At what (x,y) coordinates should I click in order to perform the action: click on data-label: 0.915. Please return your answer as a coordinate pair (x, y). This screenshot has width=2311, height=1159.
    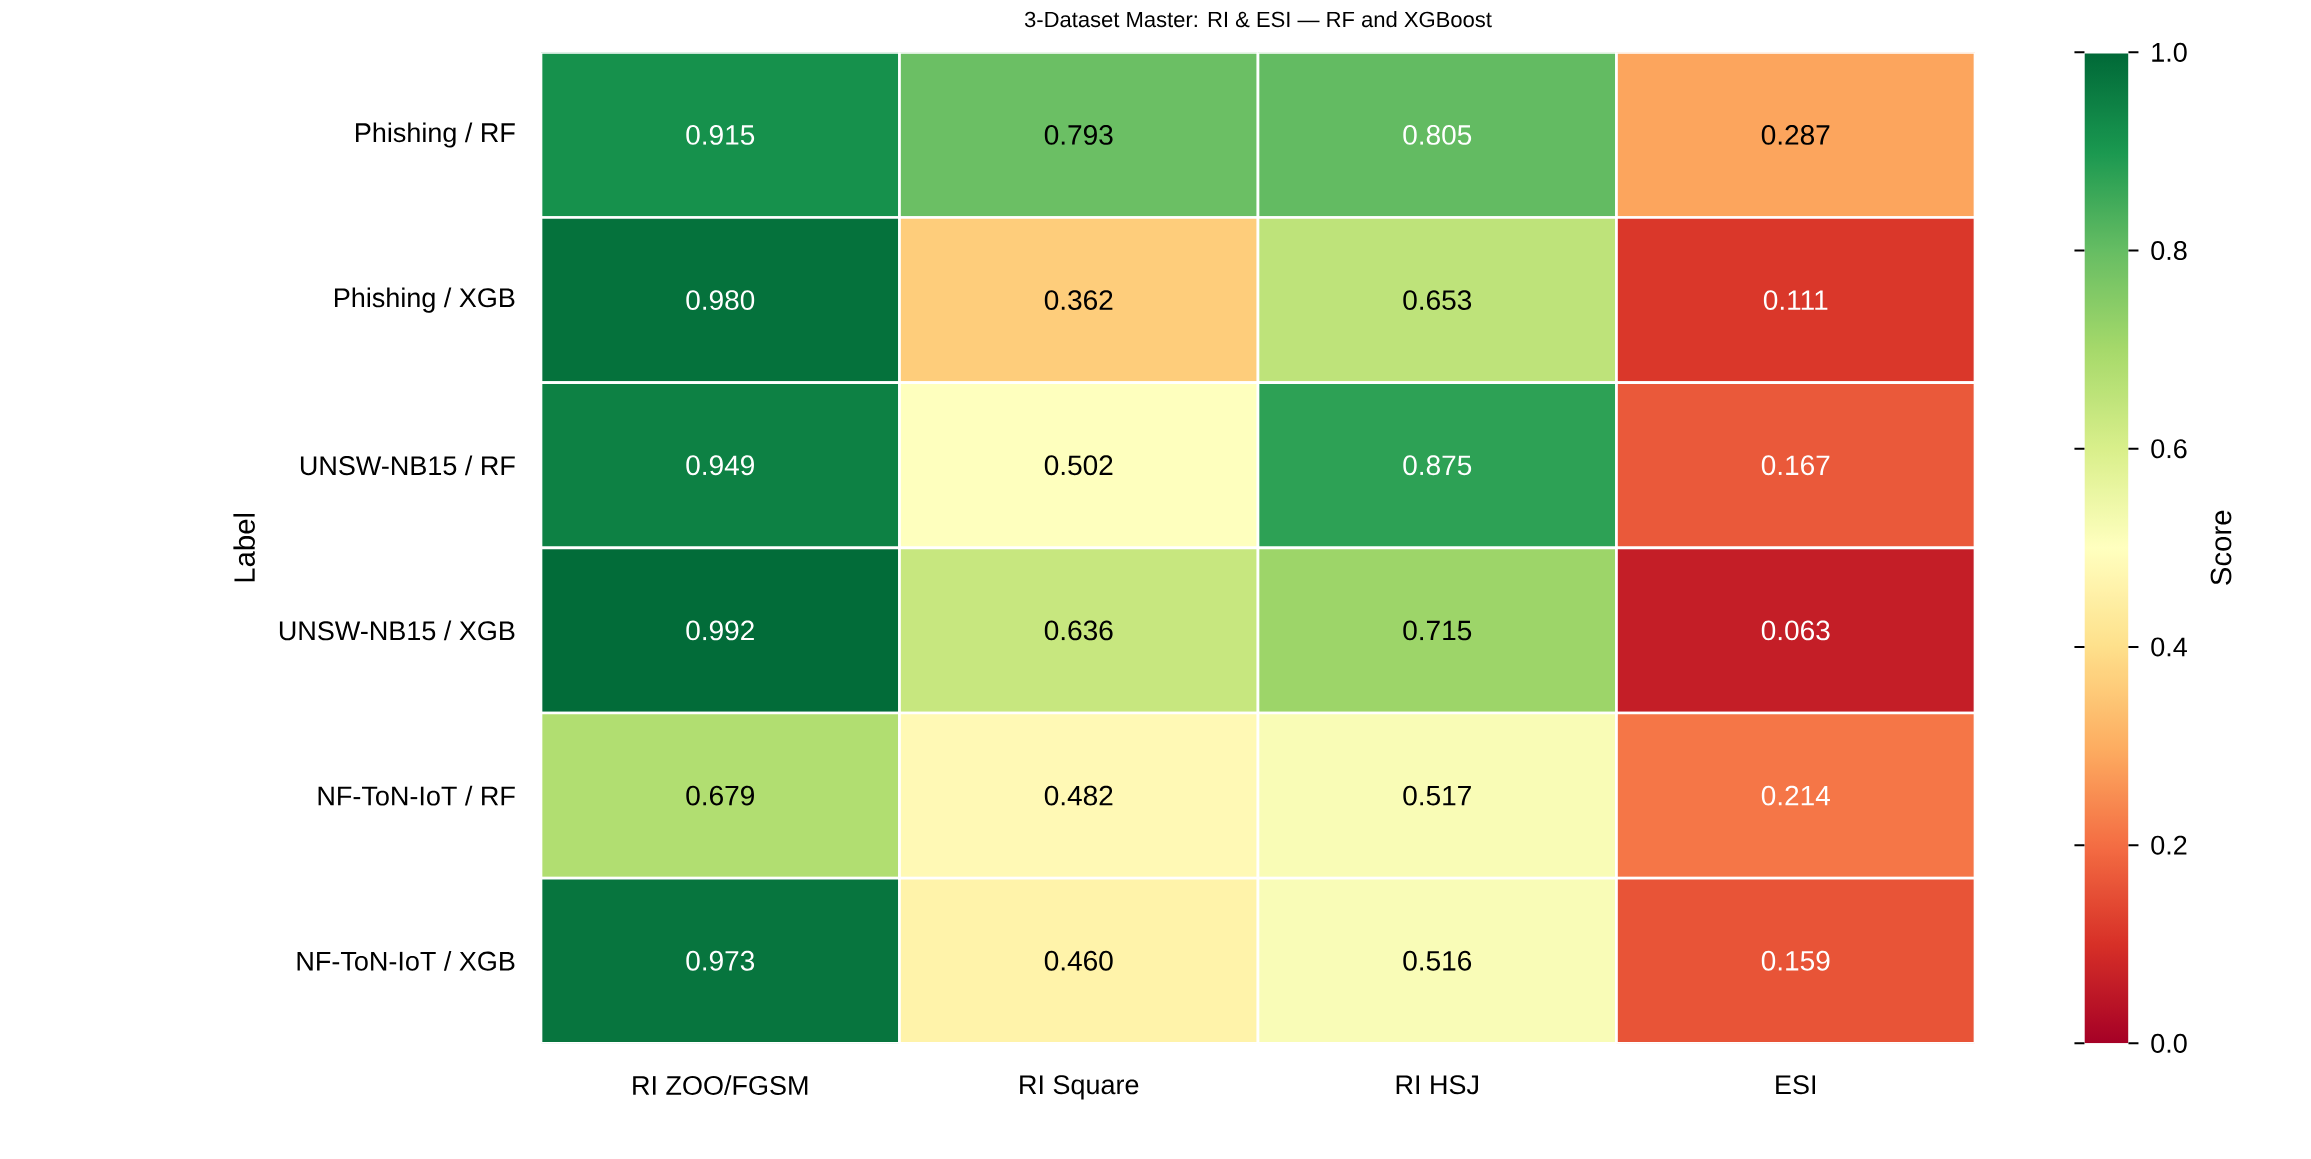
    Looking at the image, I should click on (720, 134).